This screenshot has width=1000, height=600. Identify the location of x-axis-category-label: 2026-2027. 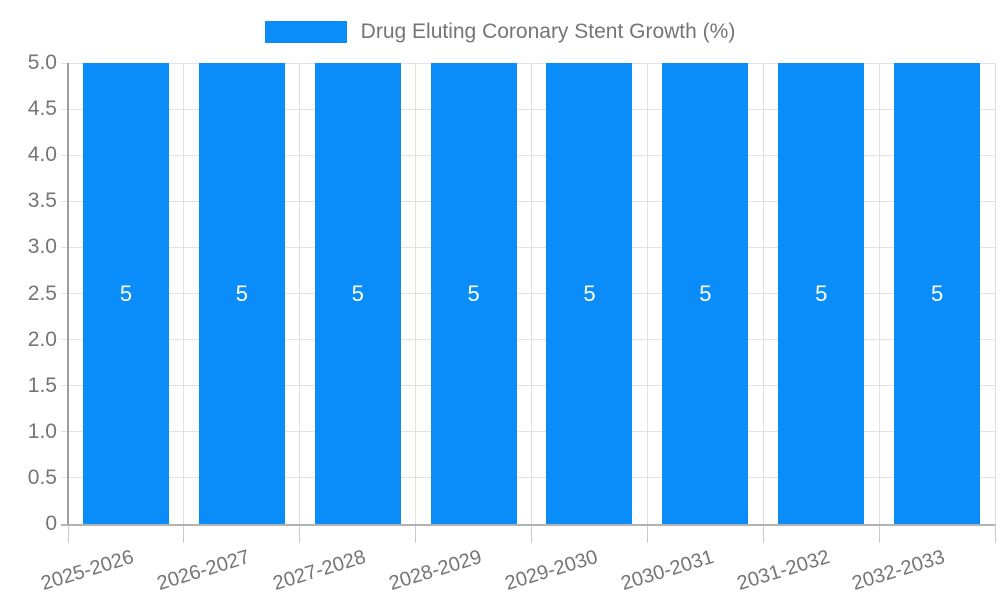
(203, 570).